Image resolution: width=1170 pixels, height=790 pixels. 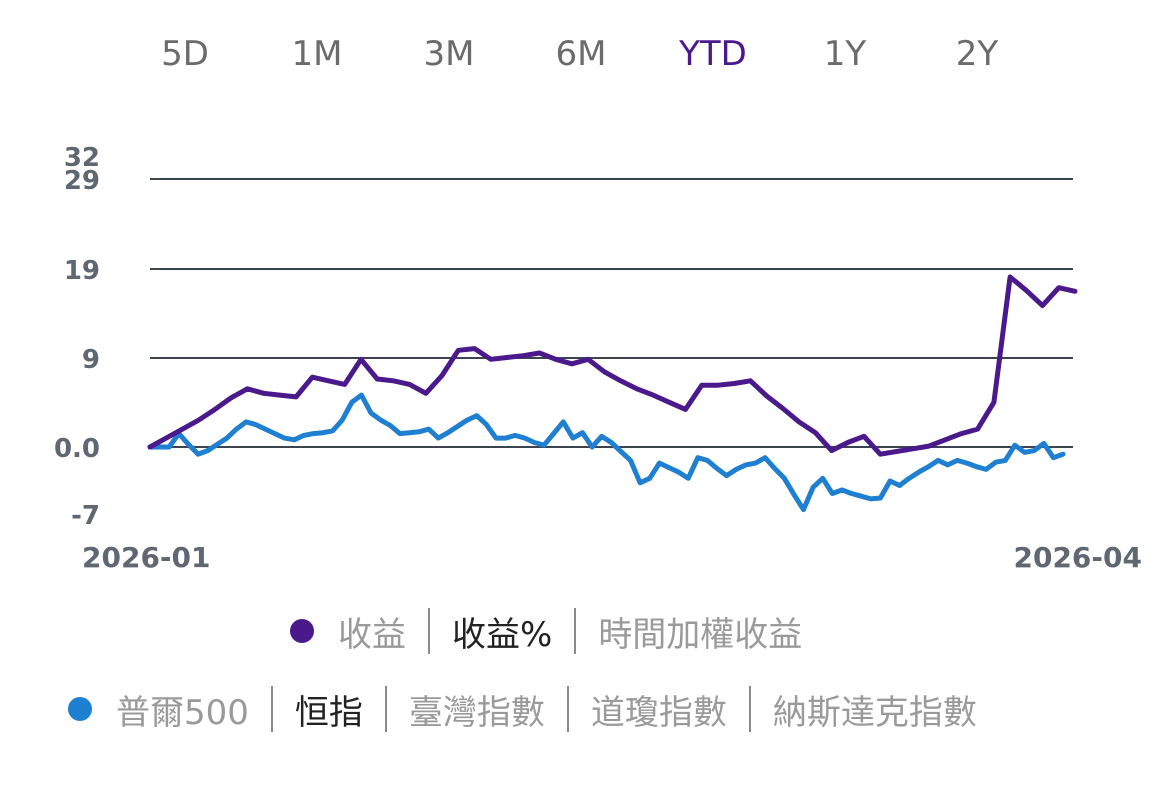 What do you see at coordinates (1077, 557) in the screenshot?
I see `x-tick-end: 2026-04` at bounding box center [1077, 557].